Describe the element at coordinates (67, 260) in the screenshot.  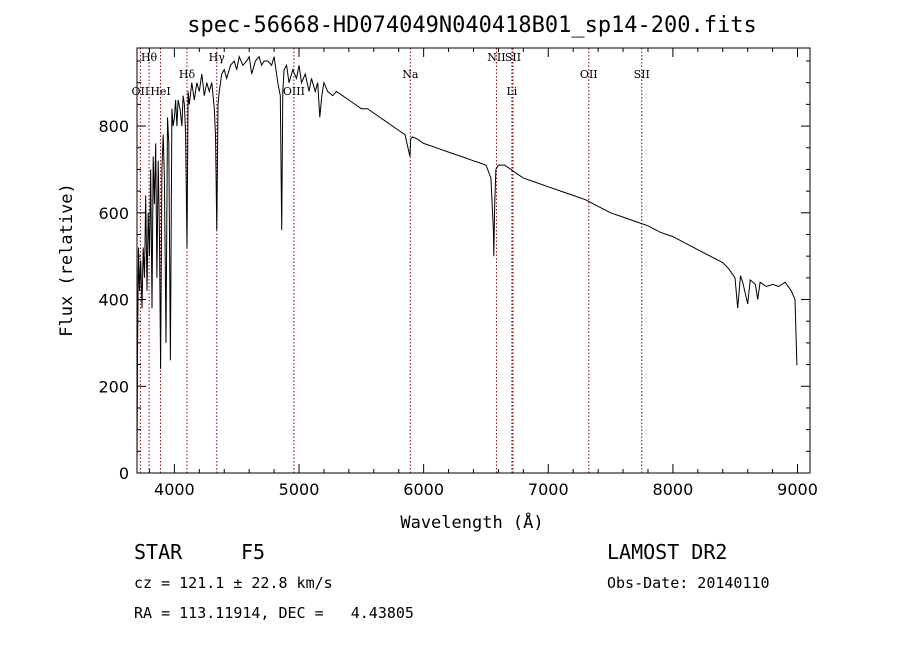
I see `y-axis-label: Flux (relative)` at that location.